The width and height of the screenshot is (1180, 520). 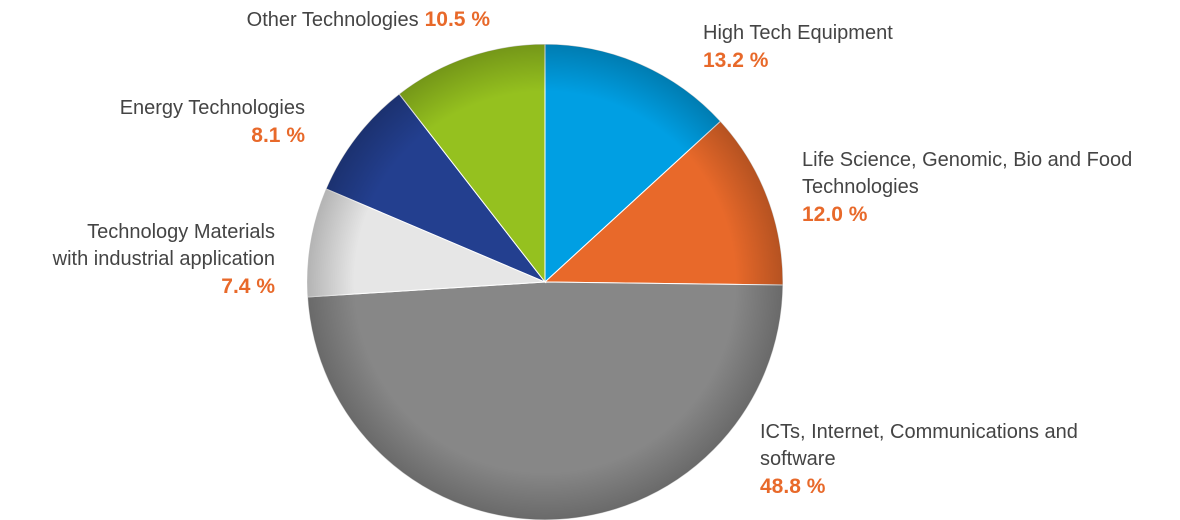 I want to click on category-name: High Tech Equipment, so click(x=798, y=33).